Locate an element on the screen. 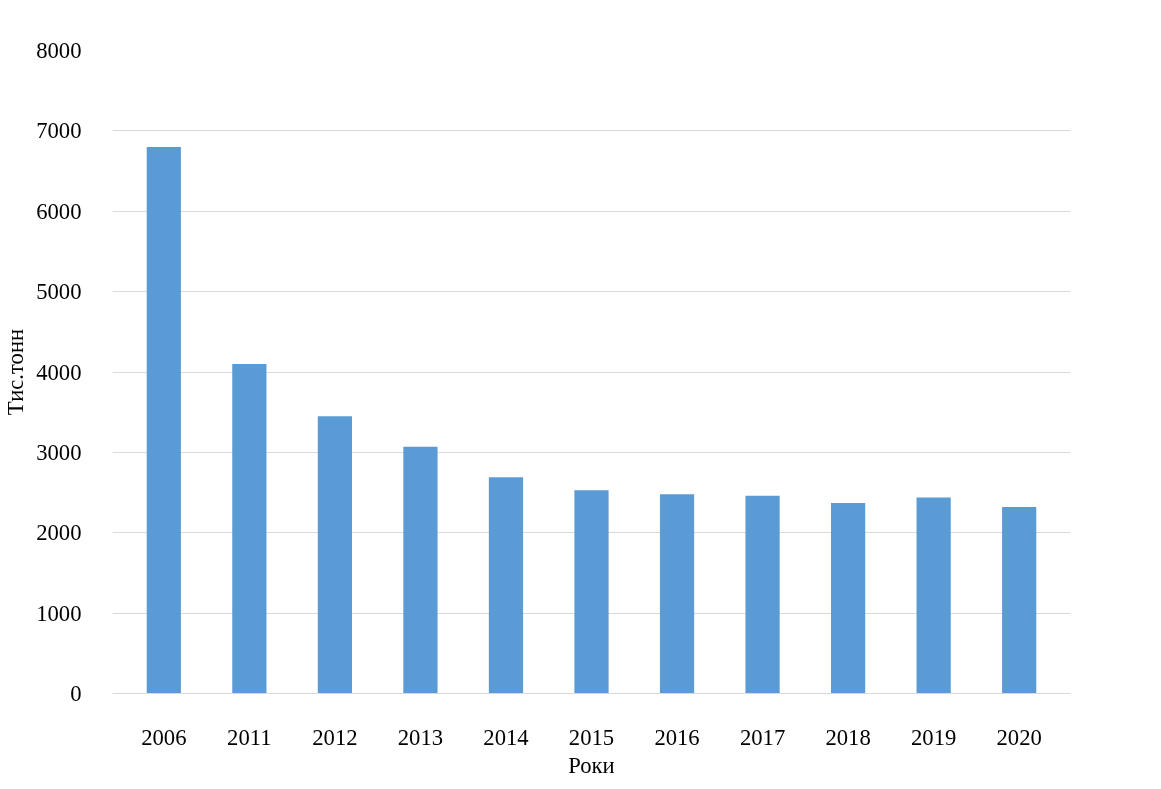  x-tick-label: 2013 is located at coordinates (420, 737).